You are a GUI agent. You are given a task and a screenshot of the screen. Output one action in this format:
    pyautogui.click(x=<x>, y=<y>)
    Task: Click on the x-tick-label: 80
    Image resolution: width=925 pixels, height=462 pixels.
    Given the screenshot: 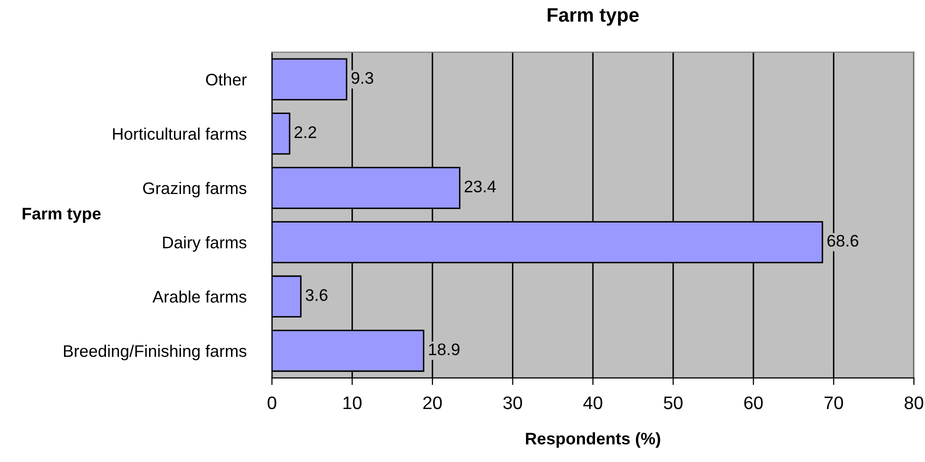 What is the action you would take?
    pyautogui.click(x=914, y=403)
    